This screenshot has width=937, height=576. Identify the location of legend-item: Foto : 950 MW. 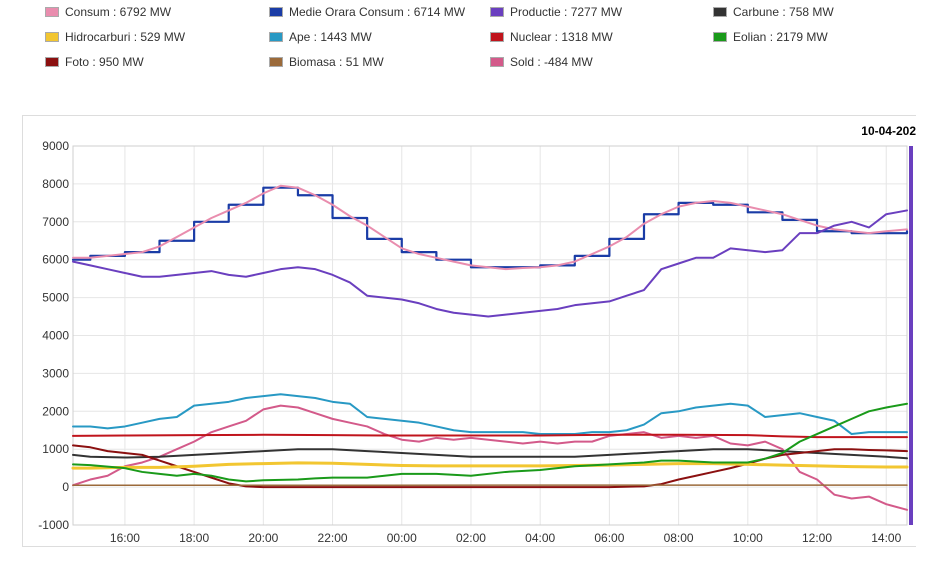
(94, 62).